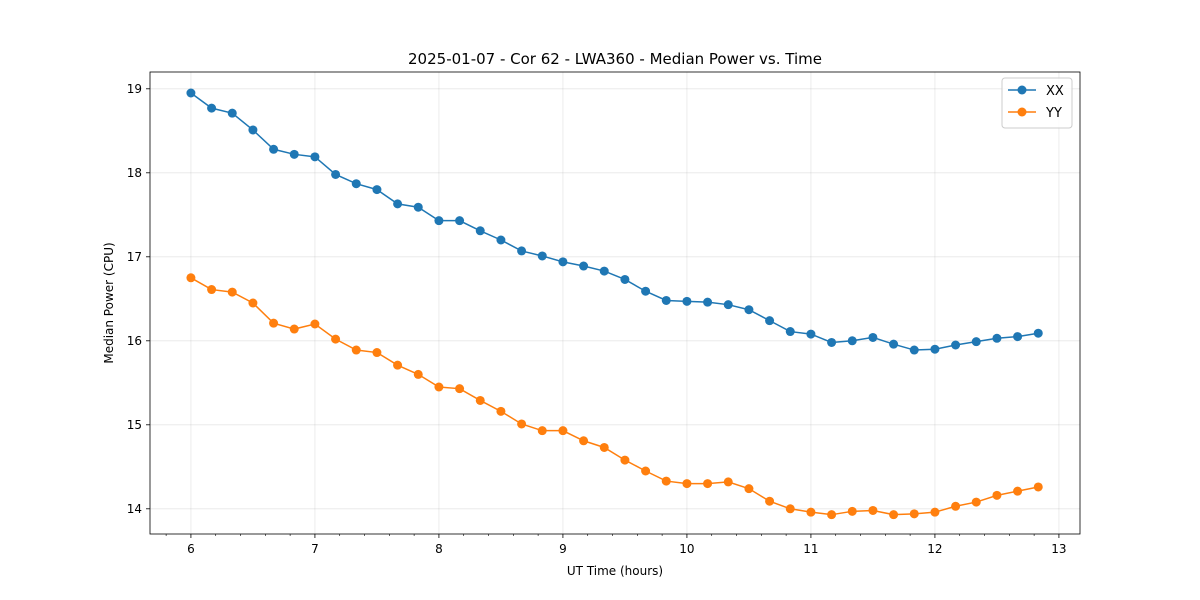 This screenshot has width=1200, height=600. I want to click on y-tick-label: 17, so click(134, 257).